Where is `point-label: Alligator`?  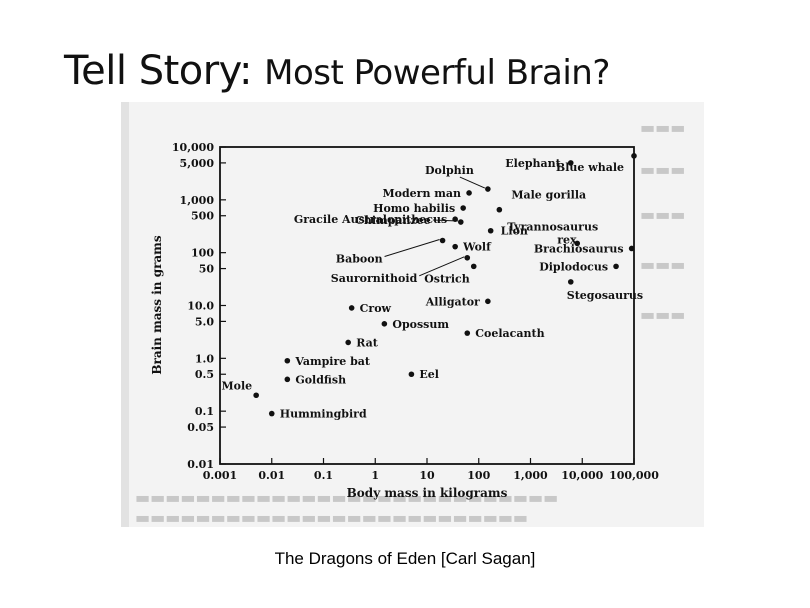 point-label: Alligator is located at coordinates (452, 301).